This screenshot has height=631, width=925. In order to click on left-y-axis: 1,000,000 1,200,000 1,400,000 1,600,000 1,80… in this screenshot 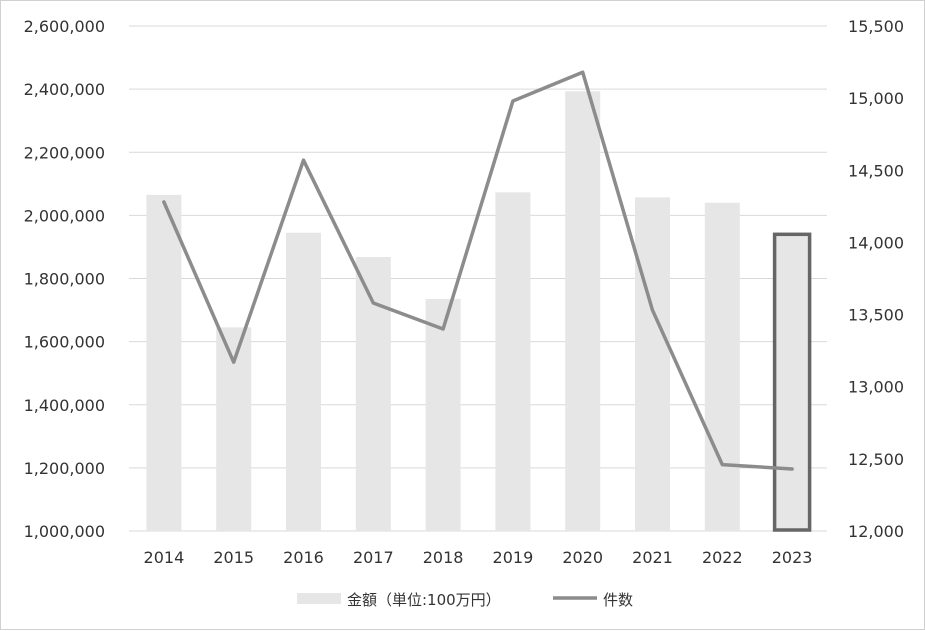, I will do `click(64, 279)`.